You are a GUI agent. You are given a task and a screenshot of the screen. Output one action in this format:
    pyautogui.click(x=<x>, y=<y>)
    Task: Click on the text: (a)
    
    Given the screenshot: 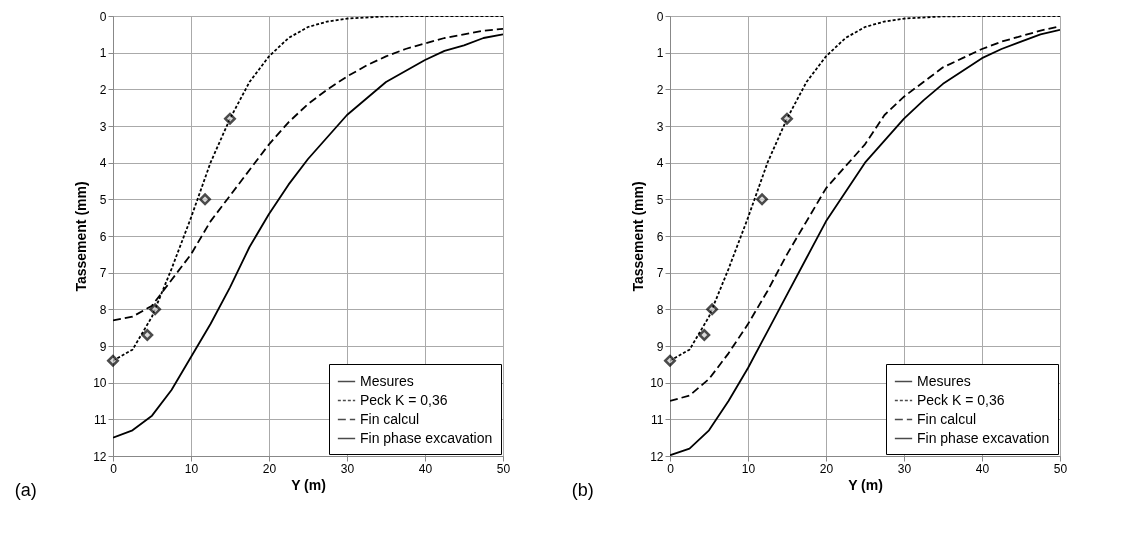 What is the action you would take?
    pyautogui.click(x=25, y=490)
    